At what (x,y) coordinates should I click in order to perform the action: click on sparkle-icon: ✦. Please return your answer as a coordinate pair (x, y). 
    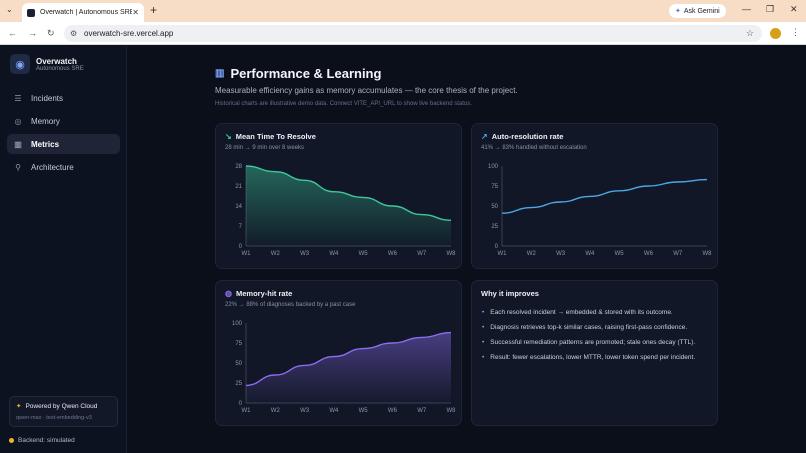
    Looking at the image, I should click on (678, 11).